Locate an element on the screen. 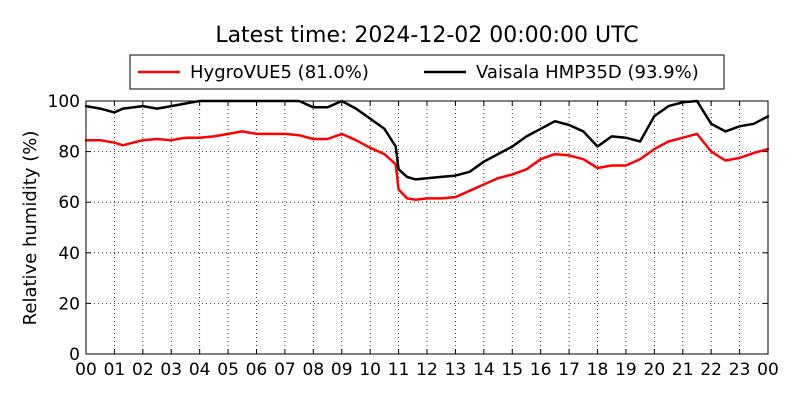 This screenshot has height=400, width=800. x-tick-label: 11 is located at coordinates (399, 370).